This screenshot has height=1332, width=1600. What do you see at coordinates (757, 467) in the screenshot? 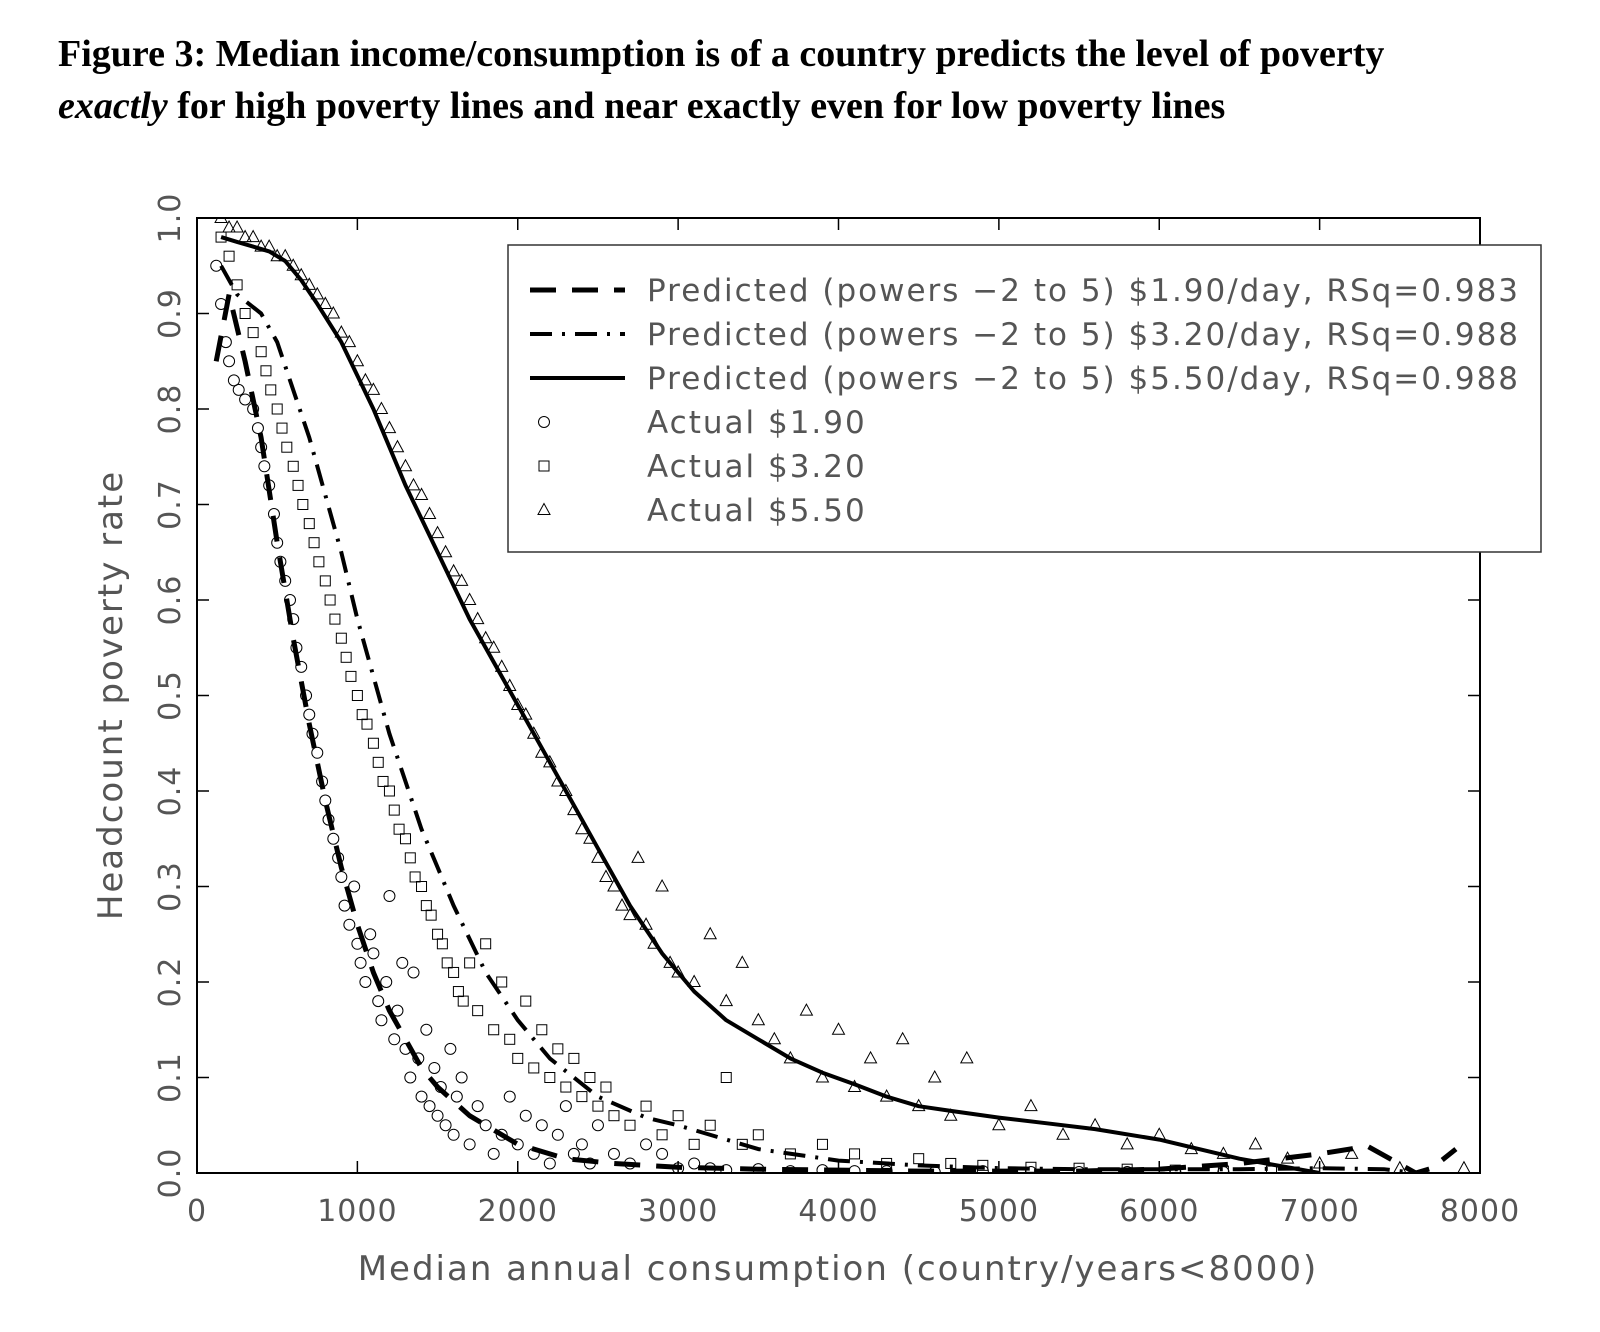
I see `legend-label: Actual $3.20` at bounding box center [757, 467].